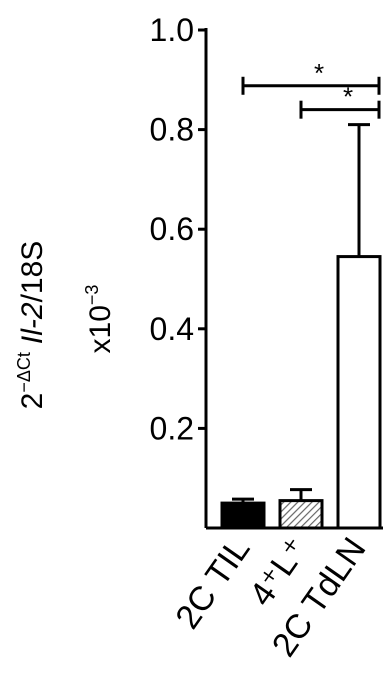  I want to click on x-tick-label: 2C TIL, so click(212, 583).